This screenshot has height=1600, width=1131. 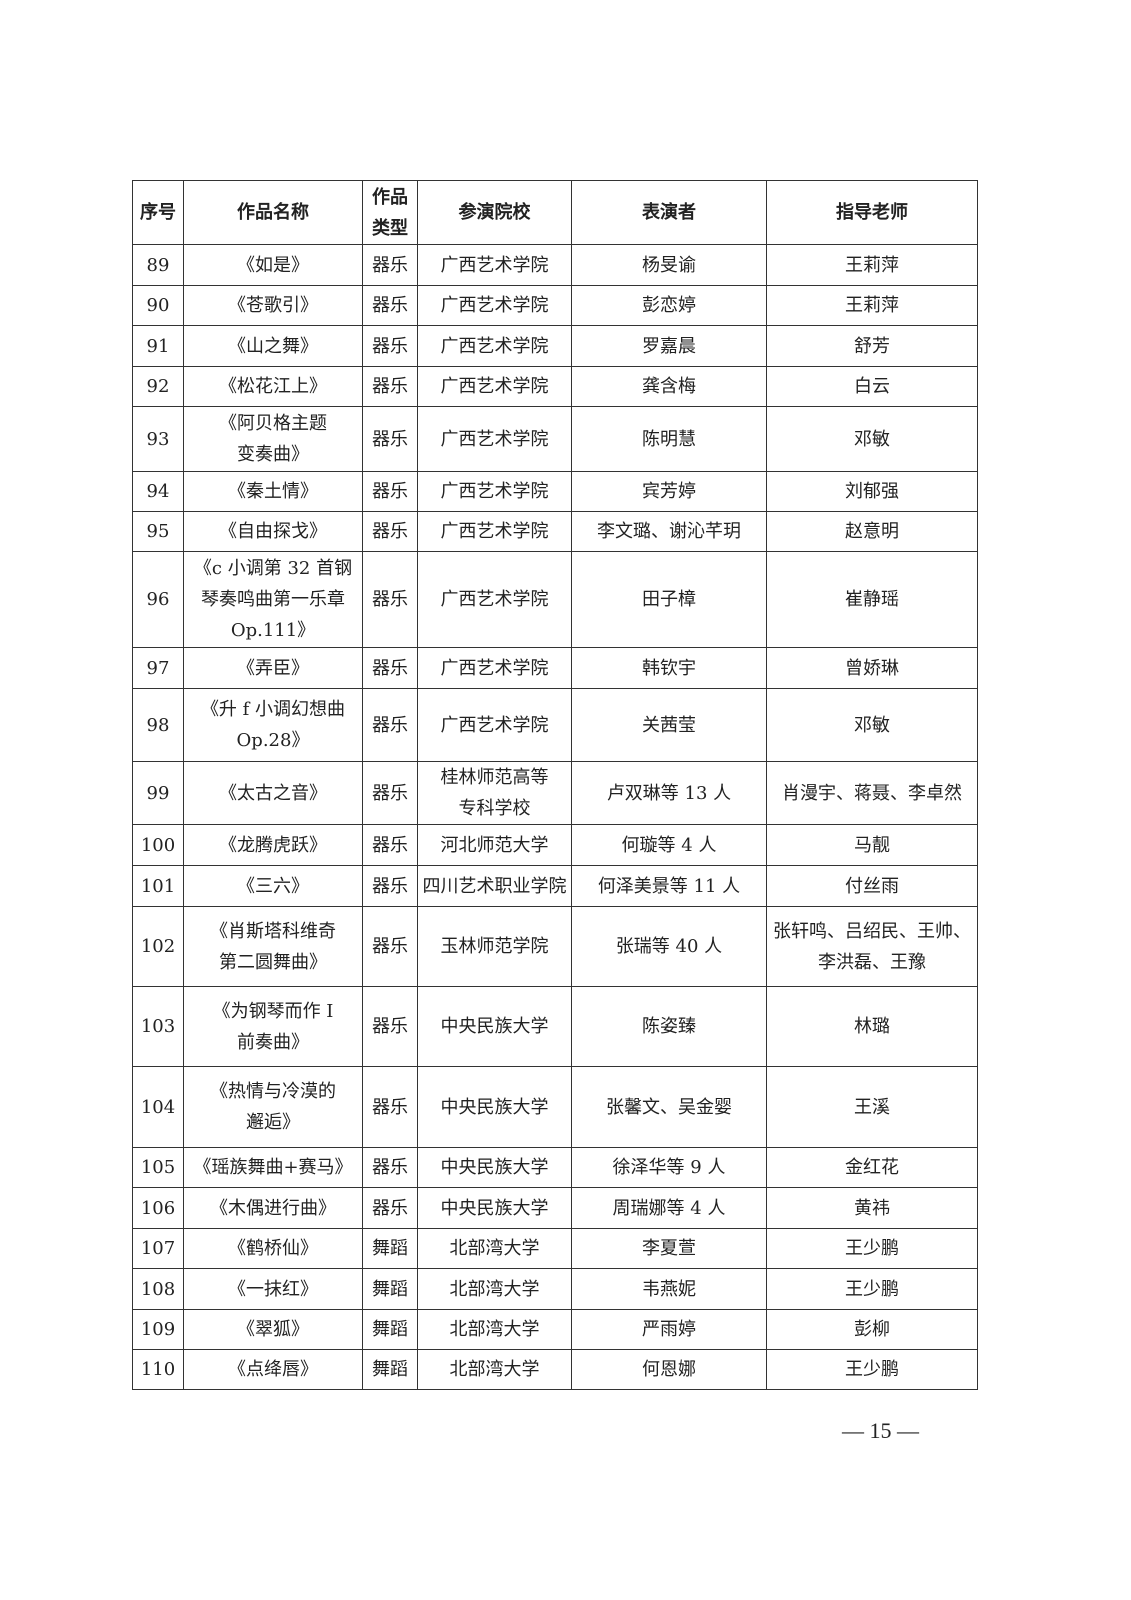 I want to click on cell-index: 99, so click(x=158, y=793).